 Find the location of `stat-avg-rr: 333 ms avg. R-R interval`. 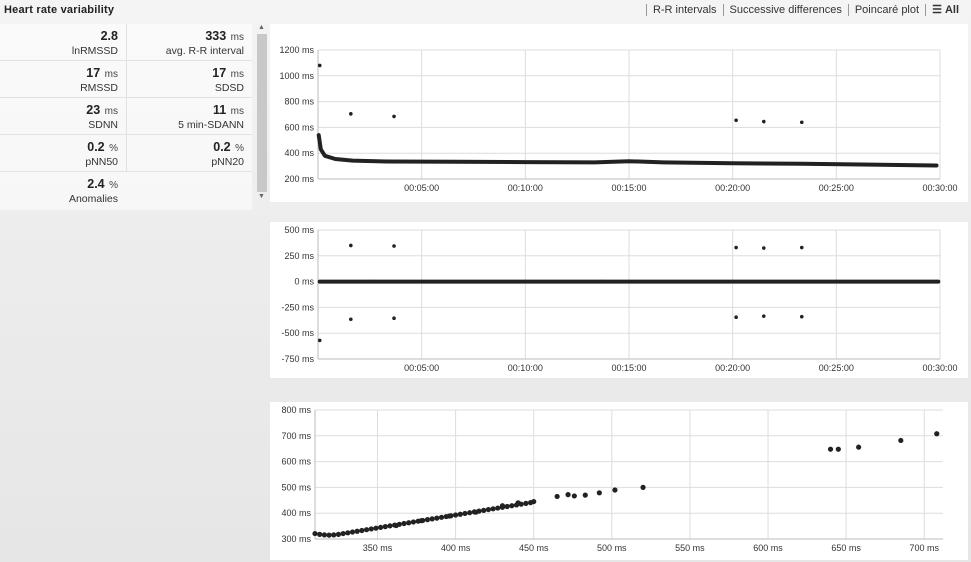

stat-avg-rr: 333 ms avg. R-R interval is located at coordinates (189, 42).